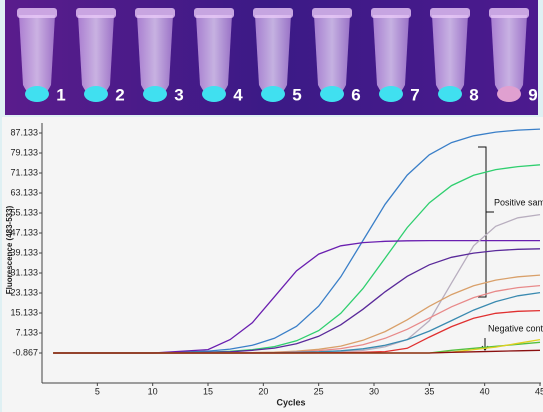  Describe the element at coordinates (24, 132) in the screenshot. I see `y-tick-label: 87.133` at that location.